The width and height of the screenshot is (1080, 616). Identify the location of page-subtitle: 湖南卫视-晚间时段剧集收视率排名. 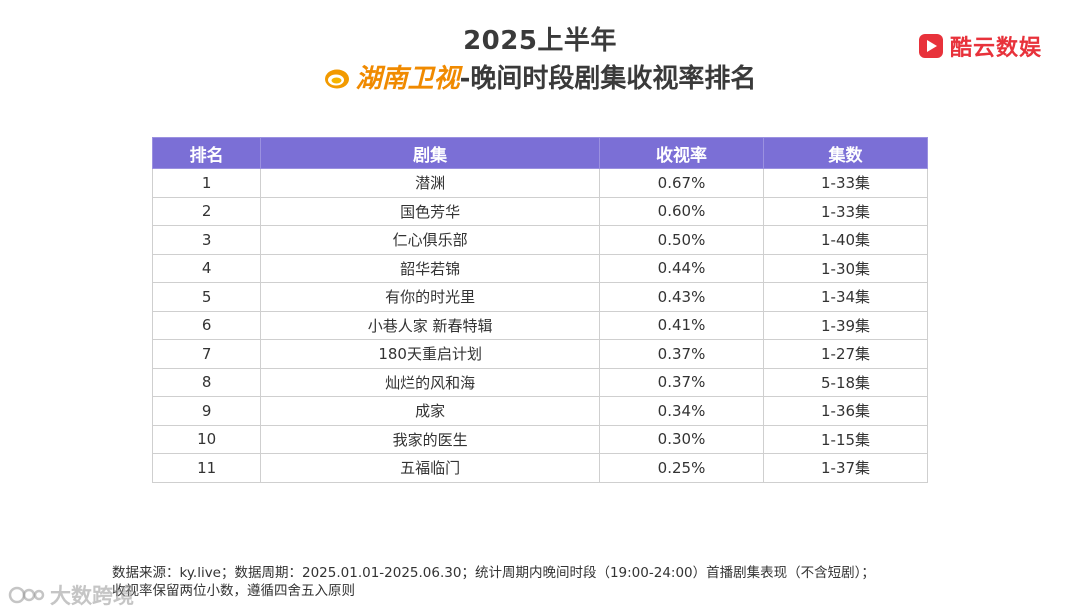
(540, 76).